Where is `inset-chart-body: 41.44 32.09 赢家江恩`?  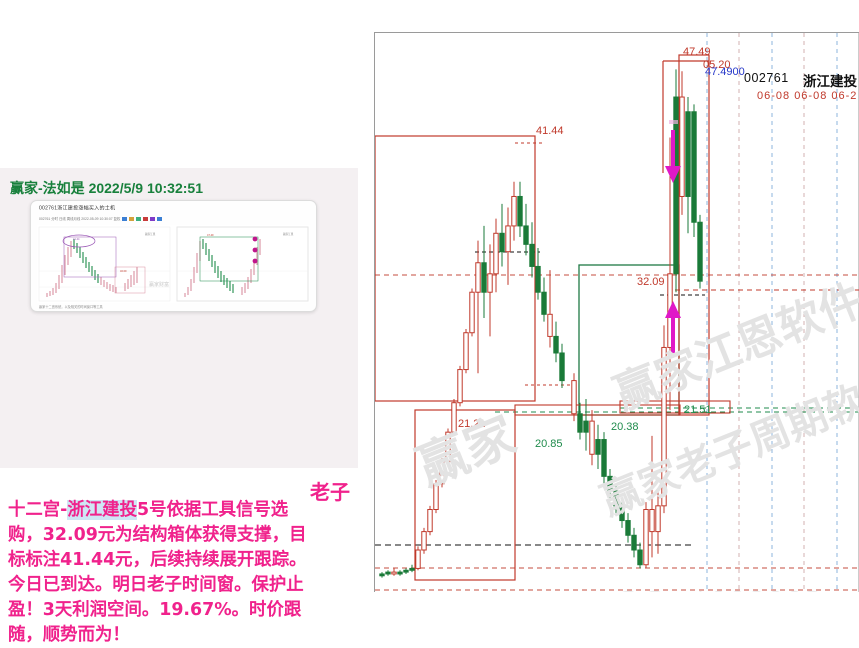
inset-chart-body: 41.44 32.09 赢家江恩 is located at coordinates (173, 264).